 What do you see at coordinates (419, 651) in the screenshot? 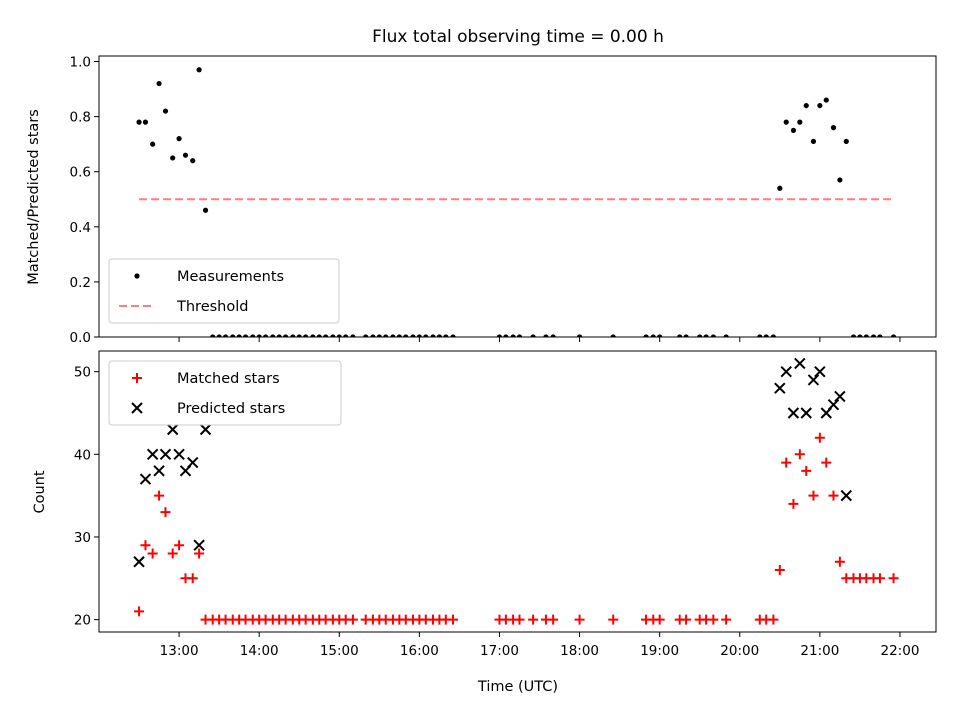
I see `x-tick-label: 16:00` at bounding box center [419, 651].